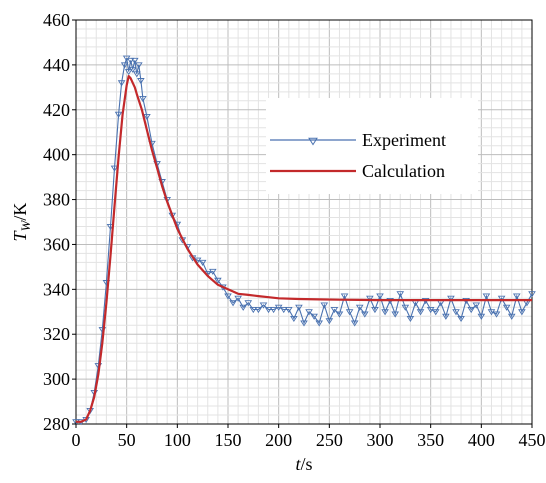 This screenshot has height=483, width=546. What do you see at coordinates (481, 440) in the screenshot?
I see `x-tick-label: 400` at bounding box center [481, 440].